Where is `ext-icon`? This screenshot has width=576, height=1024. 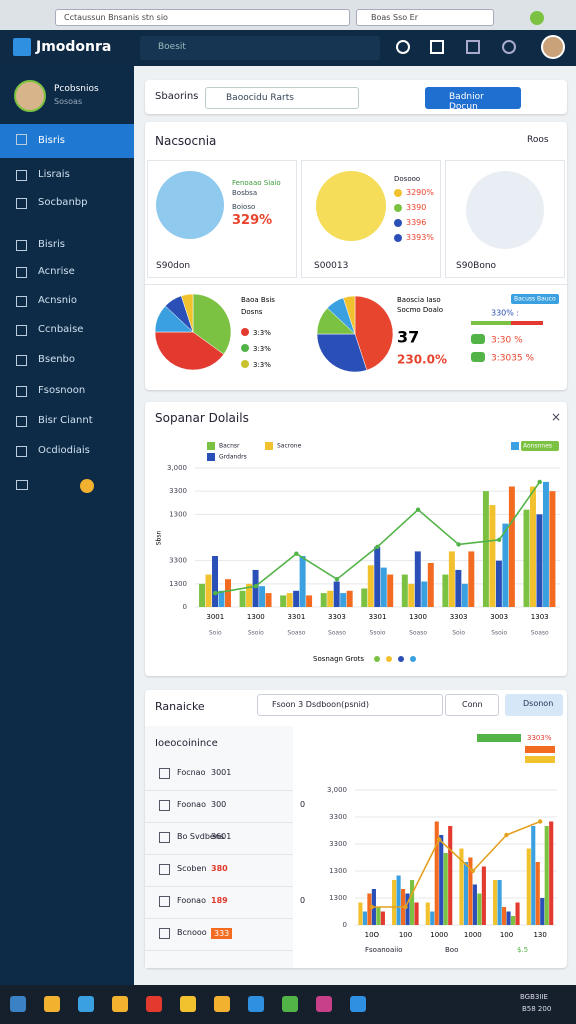
ext-icon is located at coordinates (537, 18).